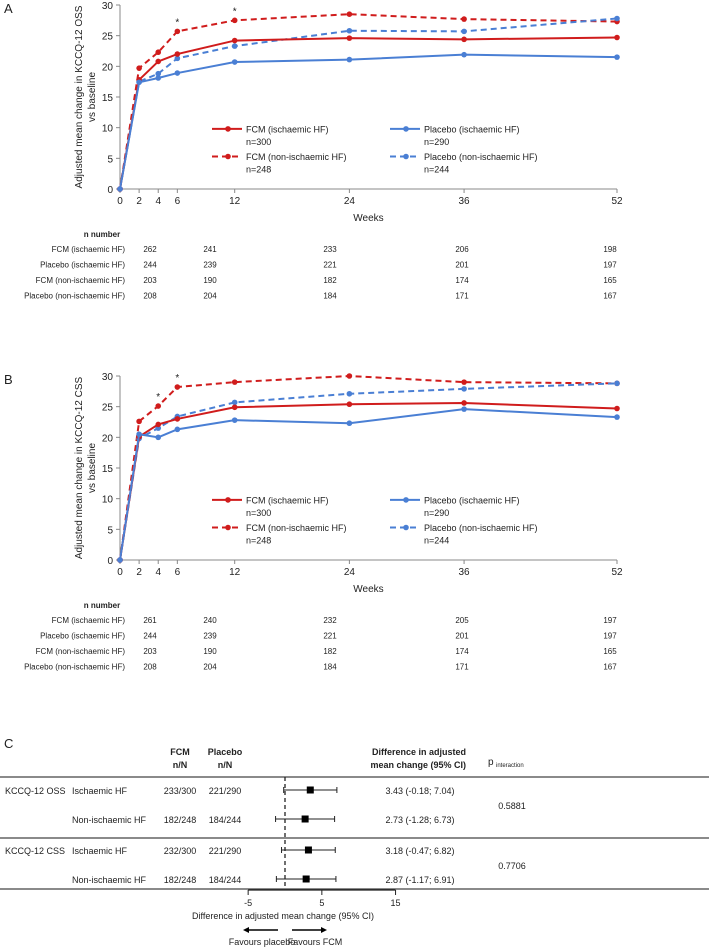  I want to click on y-tick-label: 15, so click(108, 469).